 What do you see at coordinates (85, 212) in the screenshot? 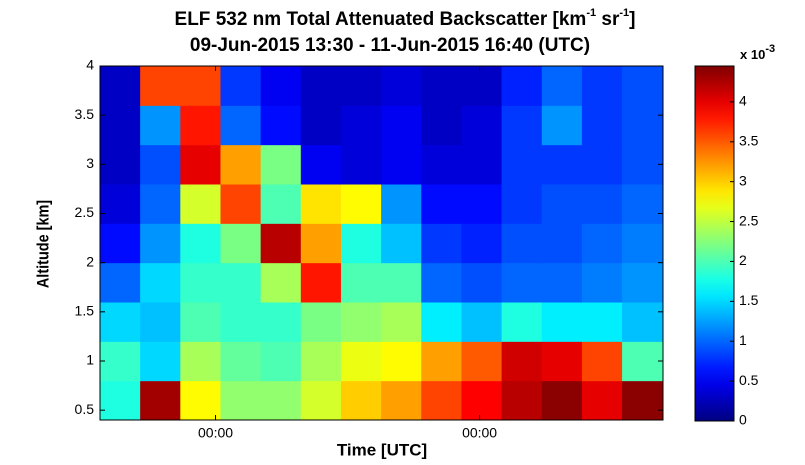
I see `y-tick-label: 2.5` at bounding box center [85, 212].